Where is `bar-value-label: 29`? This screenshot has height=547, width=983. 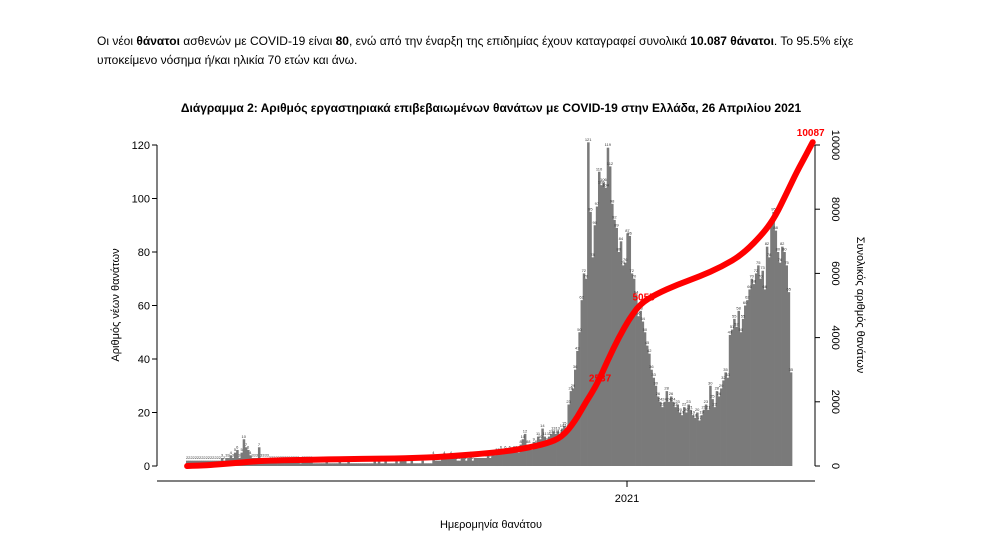 bar-value-label: 29 is located at coordinates (721, 385).